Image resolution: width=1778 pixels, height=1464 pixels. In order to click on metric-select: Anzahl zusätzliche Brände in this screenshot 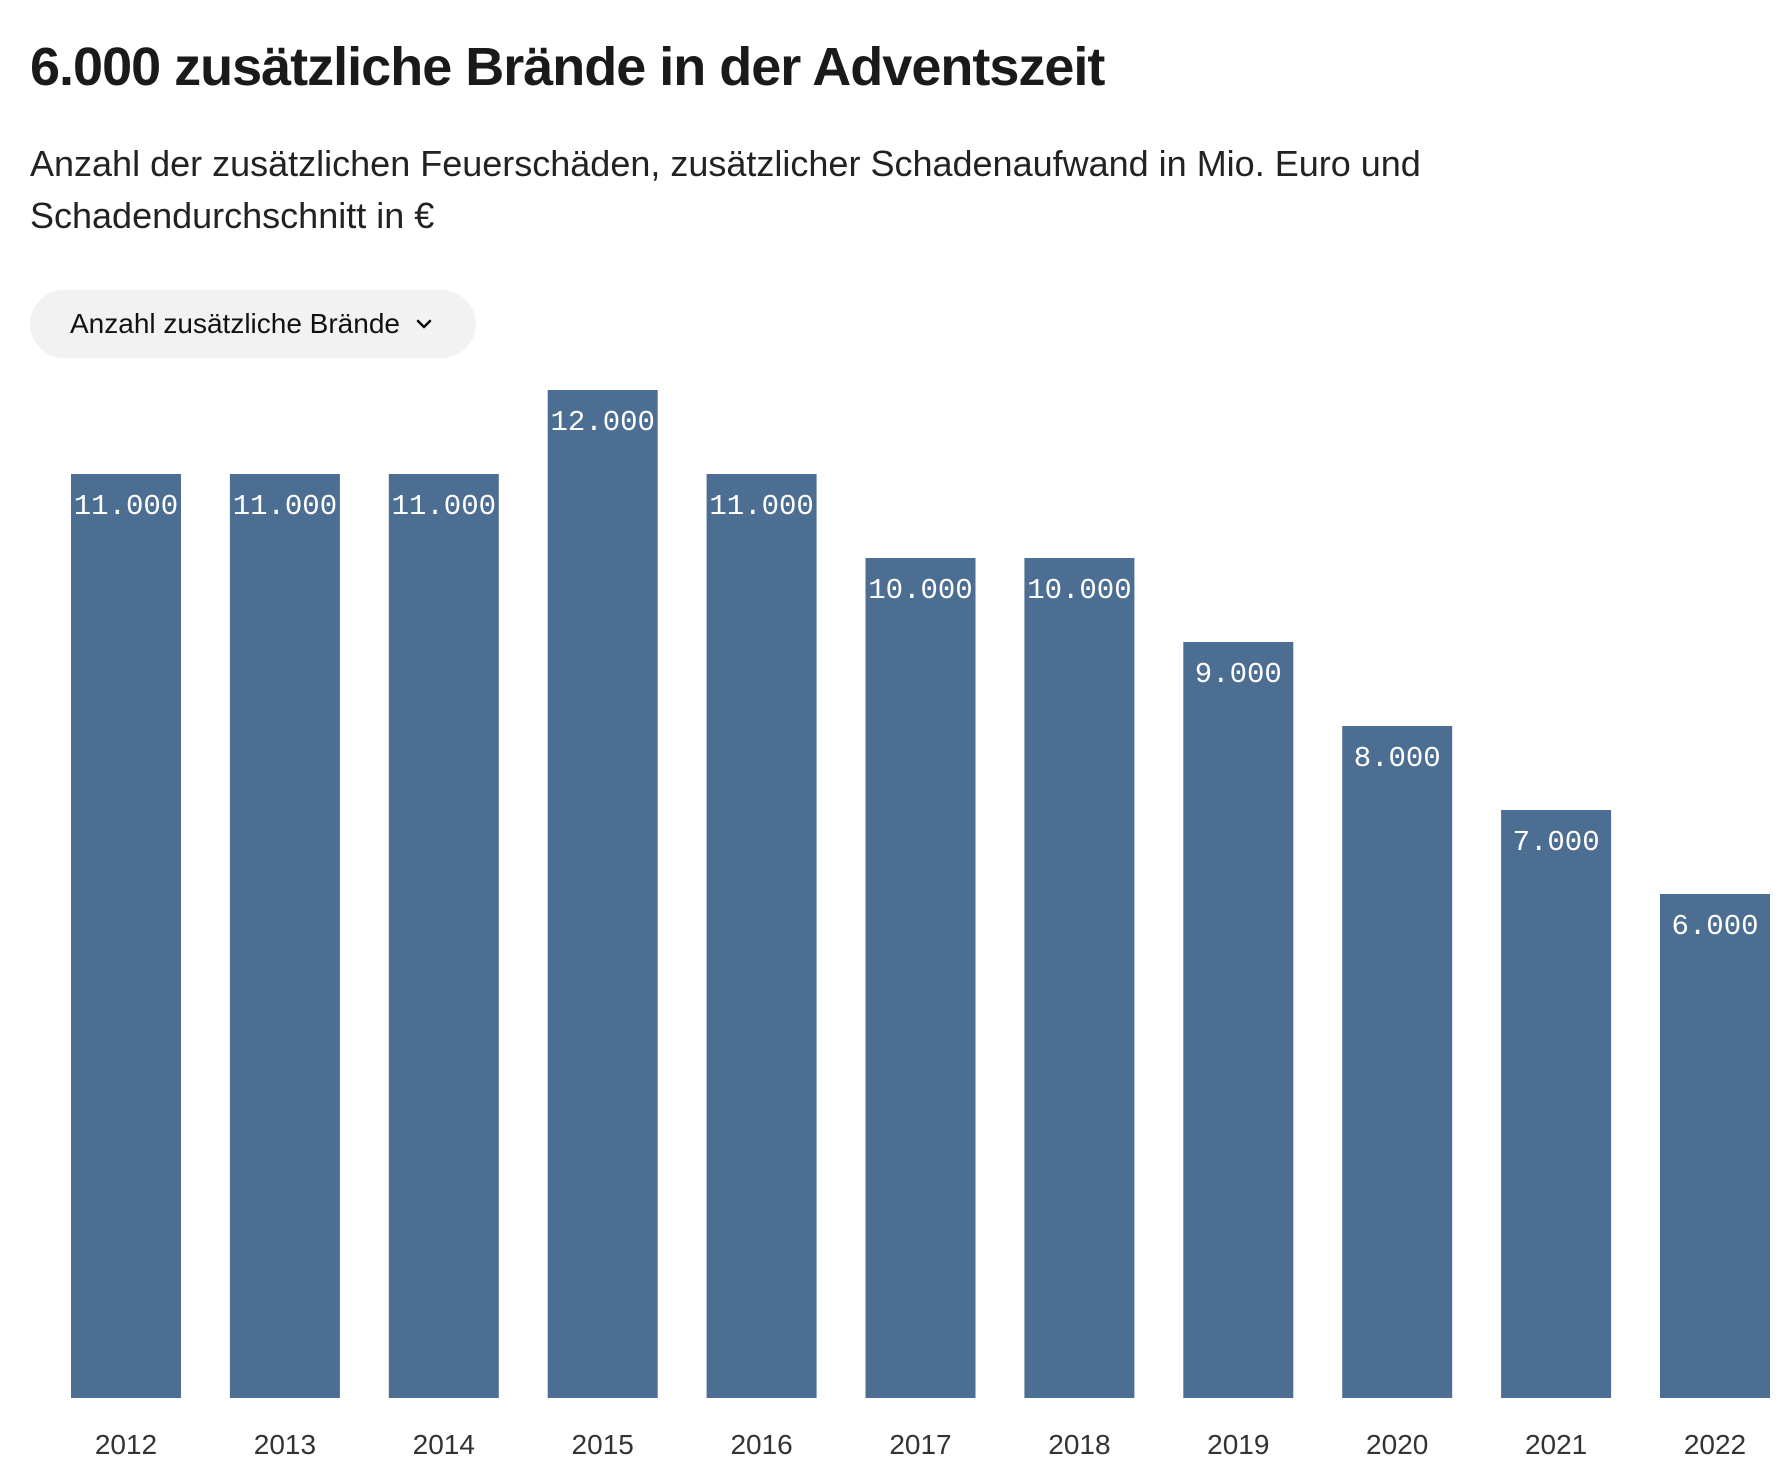, I will do `click(253, 324)`.